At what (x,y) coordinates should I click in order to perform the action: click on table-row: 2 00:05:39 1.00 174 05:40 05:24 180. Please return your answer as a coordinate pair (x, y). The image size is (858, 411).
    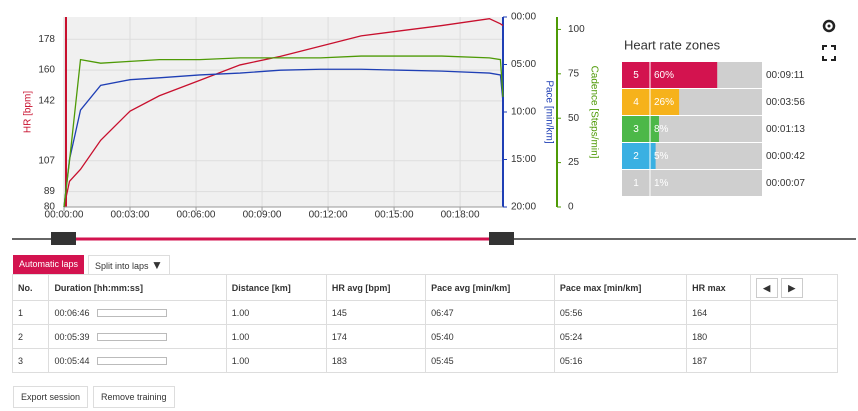
    Looking at the image, I should click on (425, 336).